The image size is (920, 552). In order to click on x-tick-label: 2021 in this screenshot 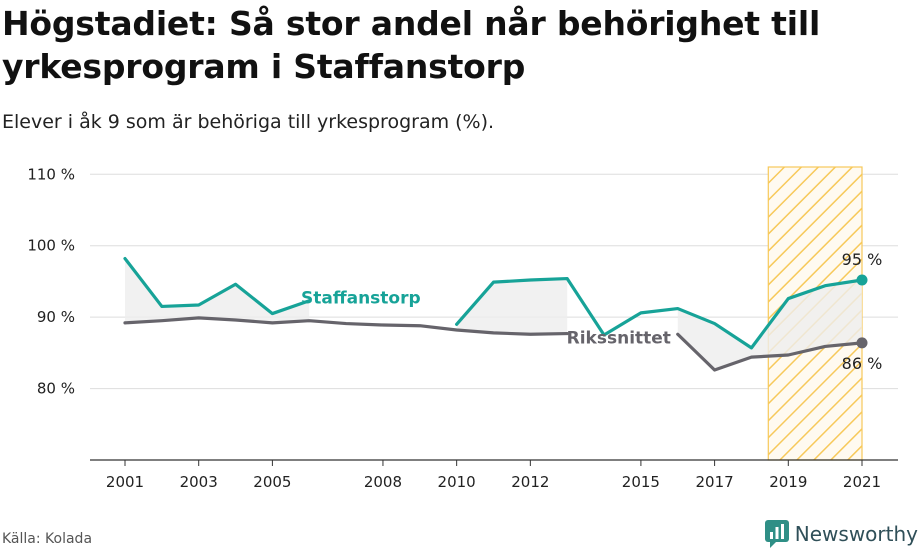, I will do `click(862, 482)`.